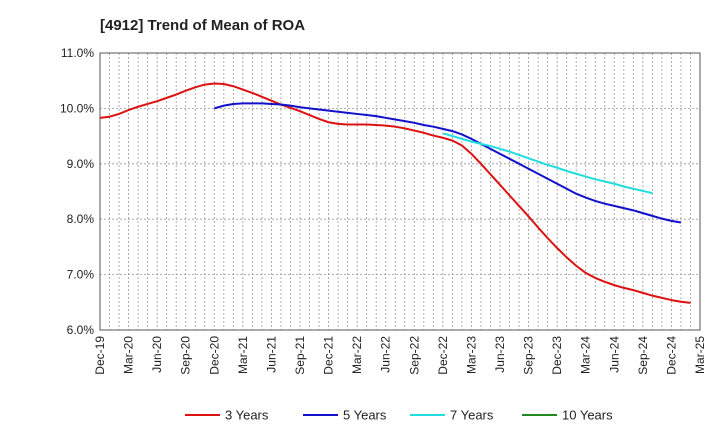  I want to click on y-tick-label: 8.0%, so click(81, 219).